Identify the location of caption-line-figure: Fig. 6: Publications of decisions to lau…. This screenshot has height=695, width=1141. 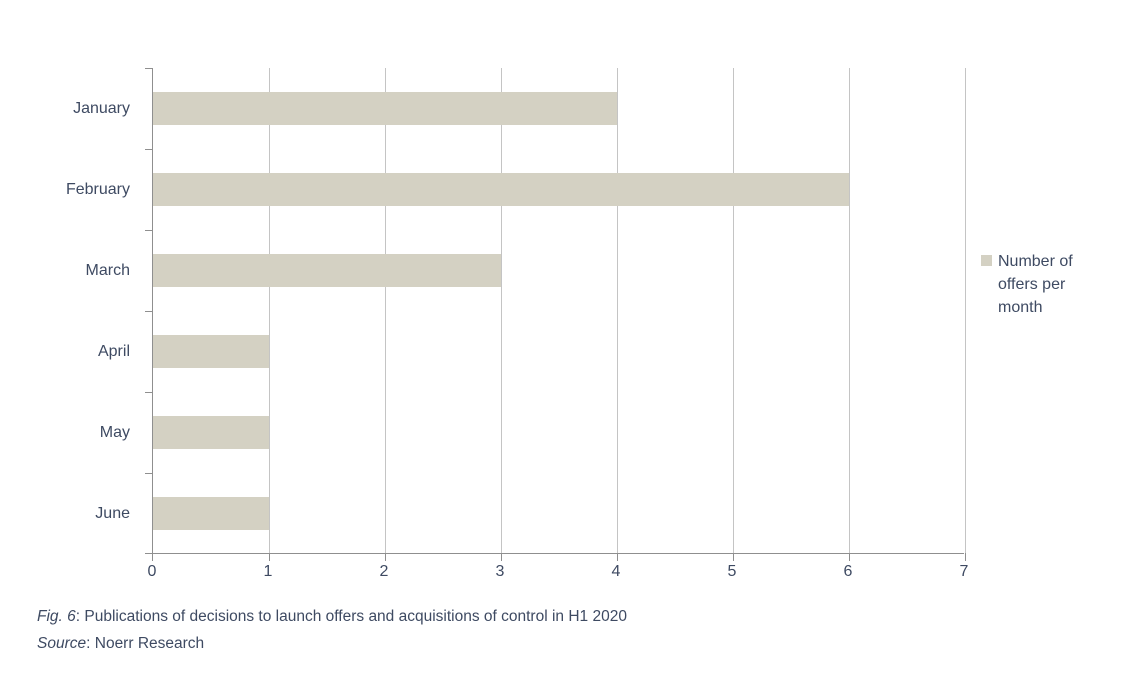
(332, 616).